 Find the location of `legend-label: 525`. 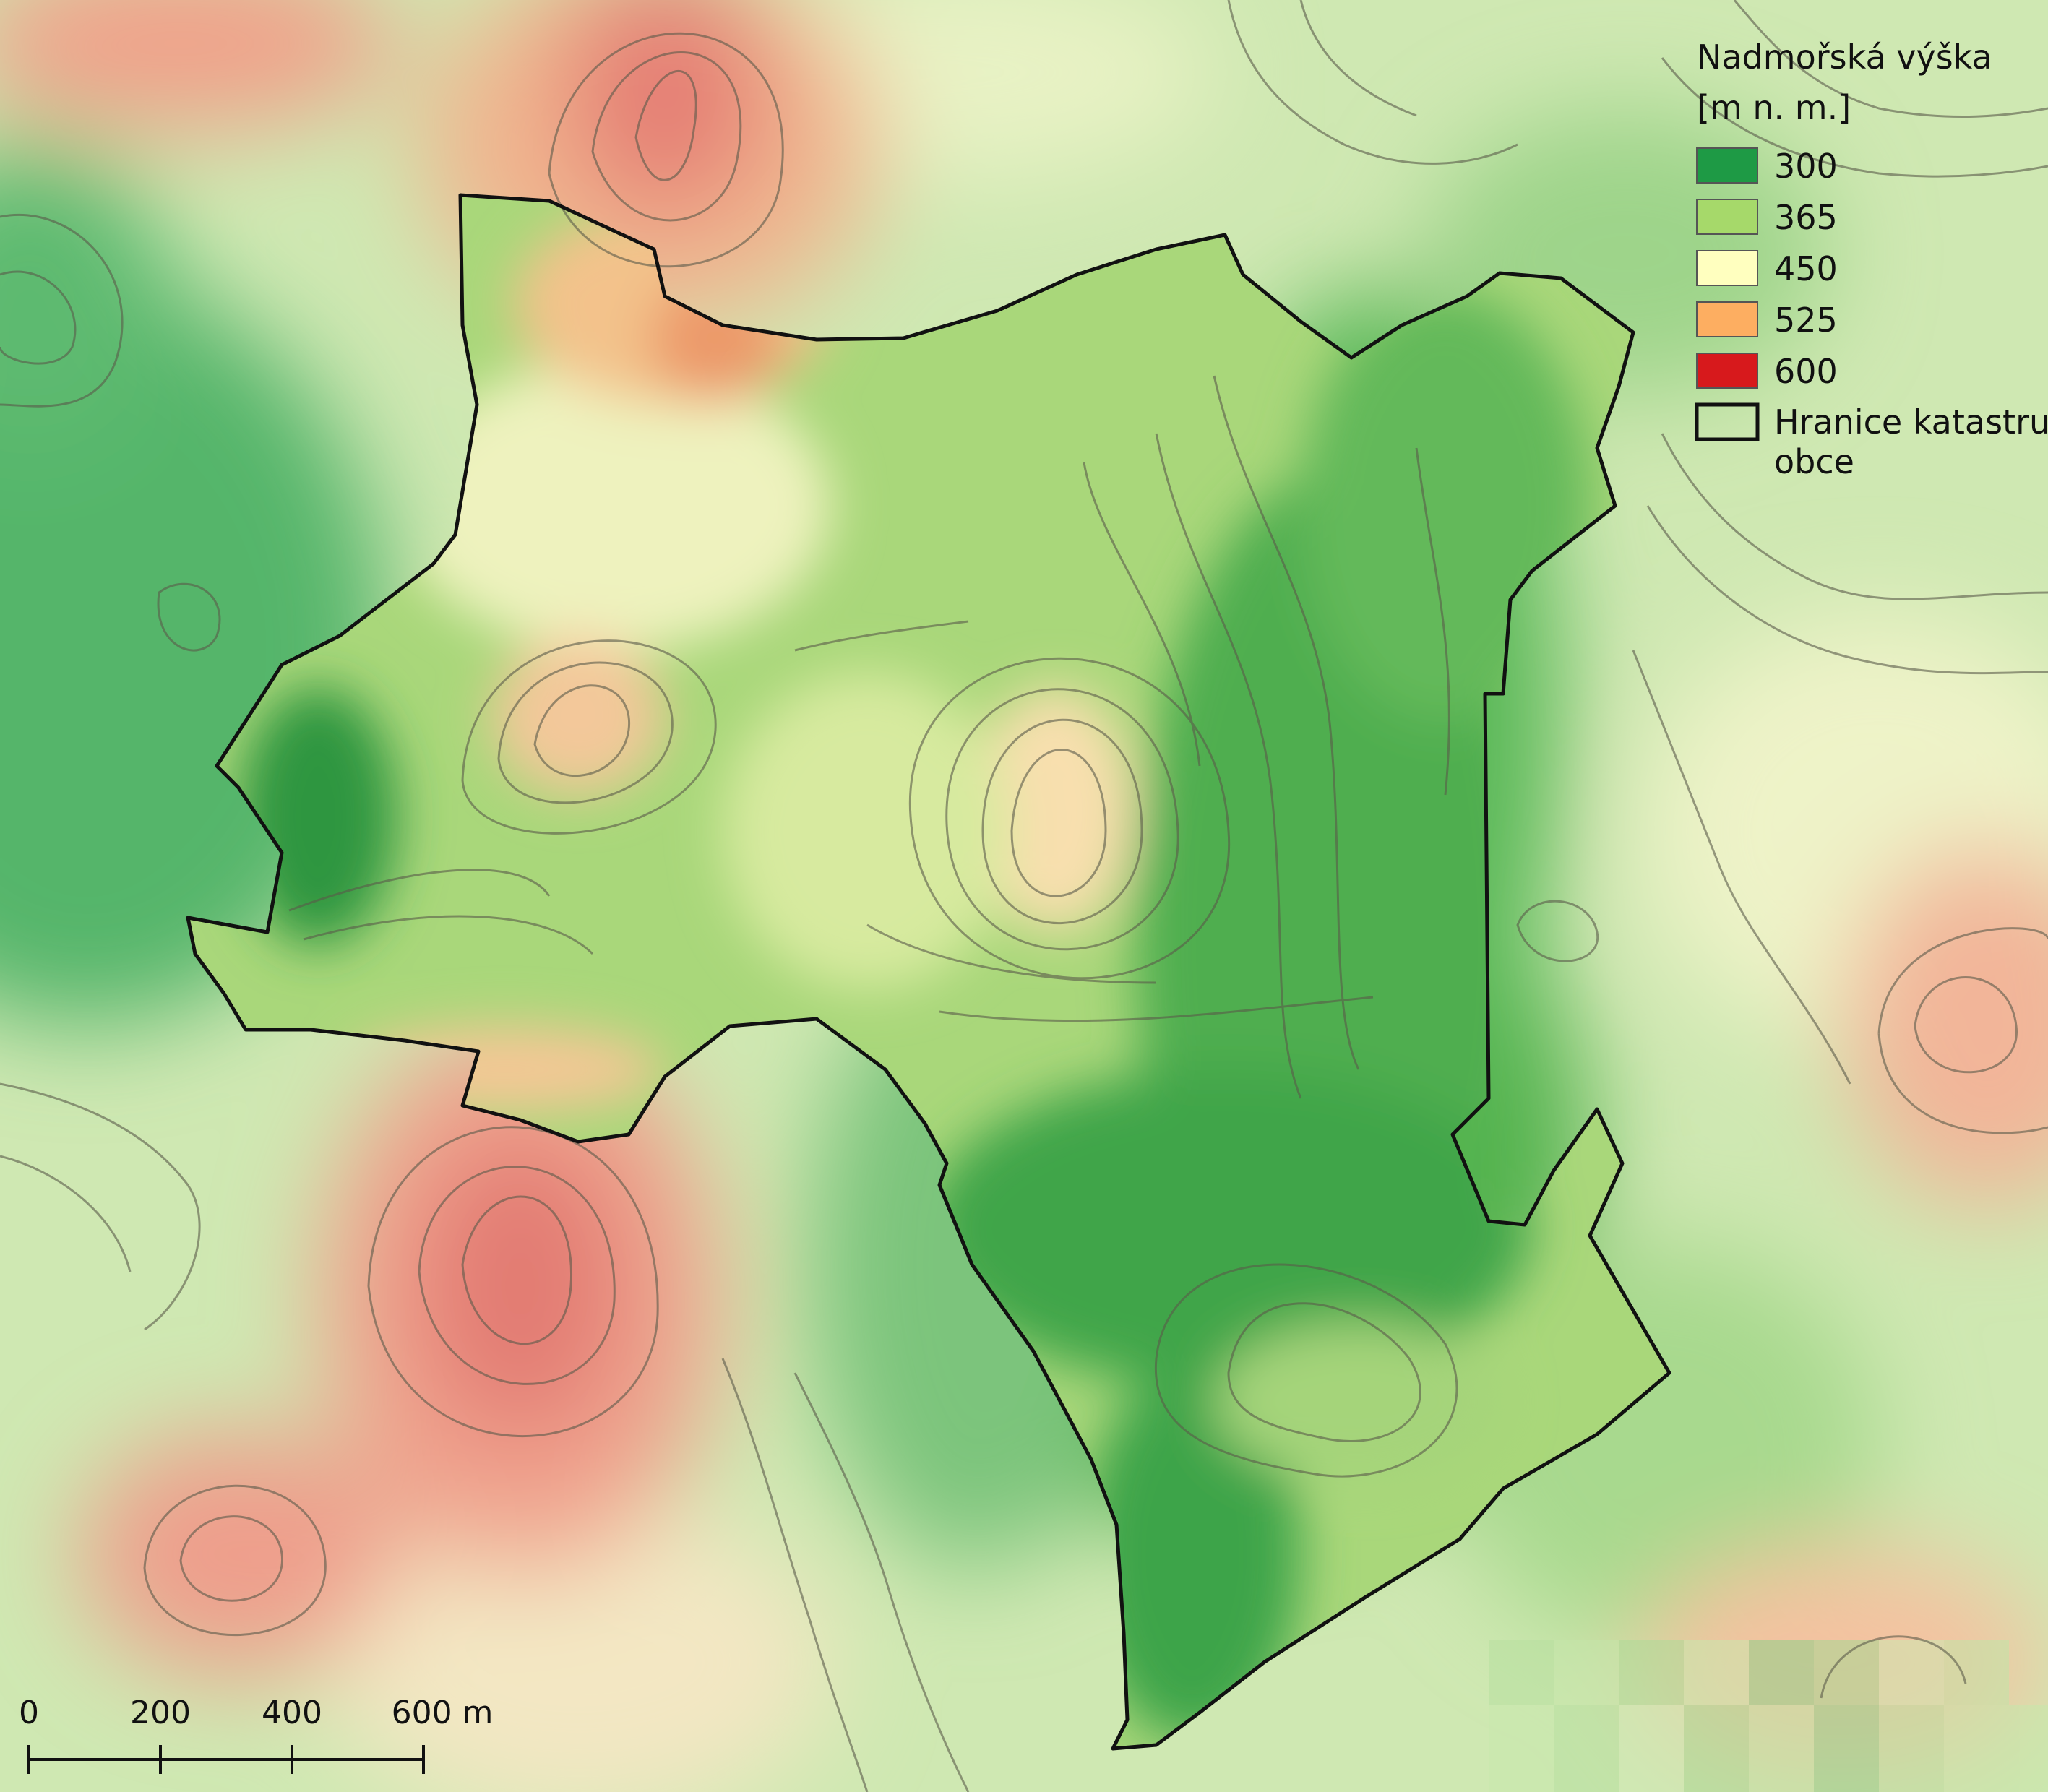

legend-label: 525 is located at coordinates (1806, 320).